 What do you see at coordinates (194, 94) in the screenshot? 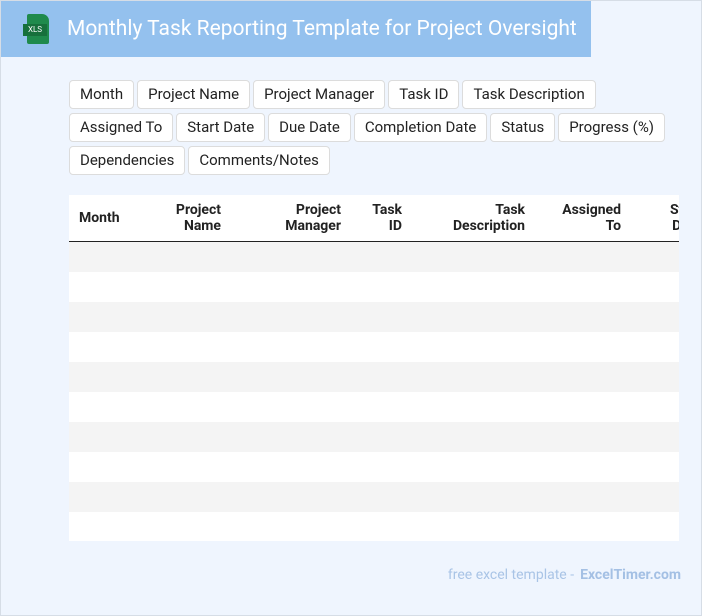
I see `tag: Project Name` at bounding box center [194, 94].